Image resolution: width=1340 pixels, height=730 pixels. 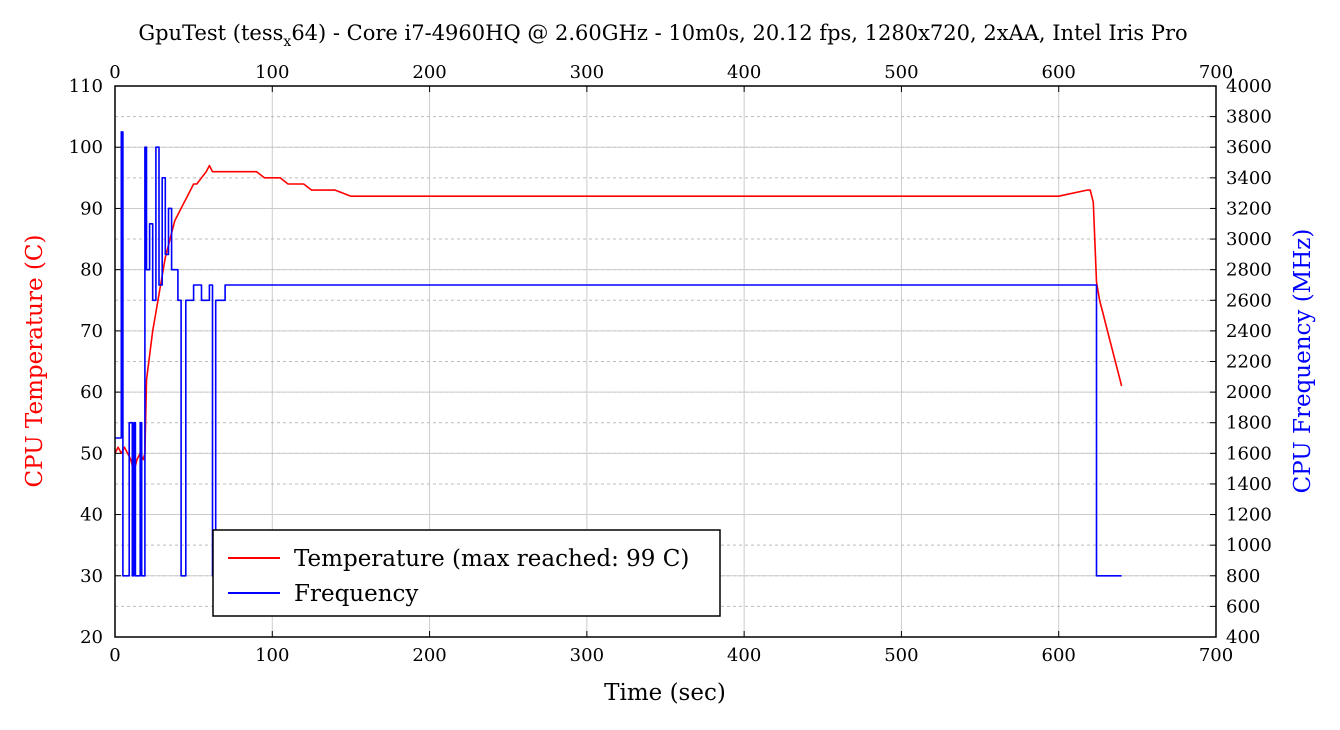 What do you see at coordinates (91, 515) in the screenshot?
I see `y-left-tick-label: 40` at bounding box center [91, 515].